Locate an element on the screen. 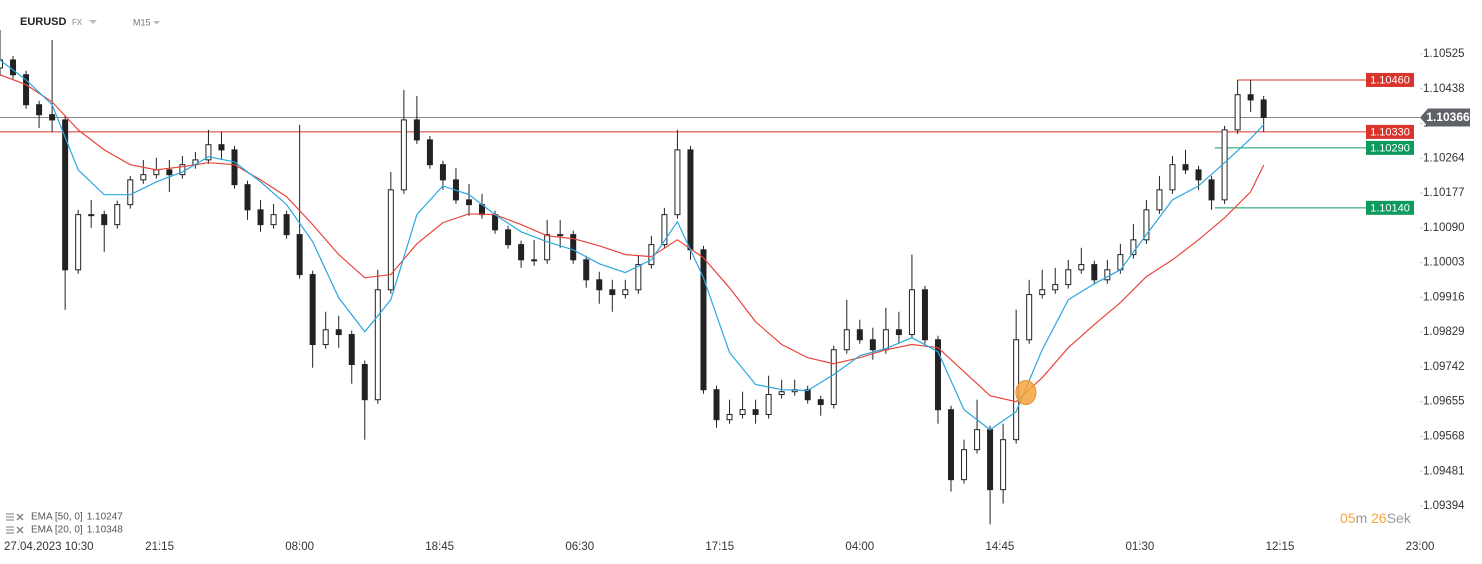  legend-label: EMA [50, 0] is located at coordinates (57, 517).